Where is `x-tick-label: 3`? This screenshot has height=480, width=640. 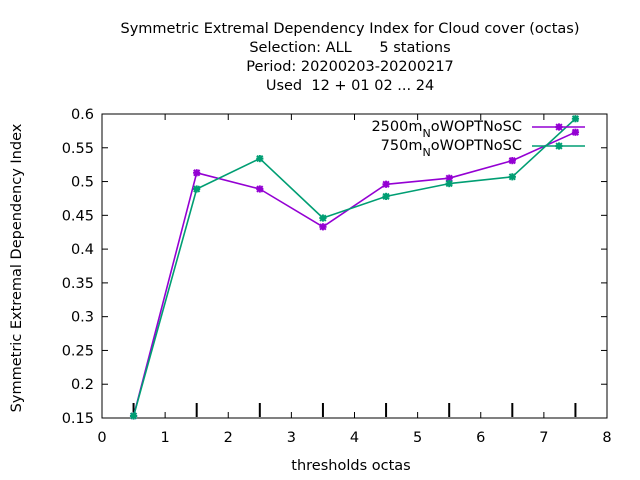 x-tick-label: 3 is located at coordinates (291, 438).